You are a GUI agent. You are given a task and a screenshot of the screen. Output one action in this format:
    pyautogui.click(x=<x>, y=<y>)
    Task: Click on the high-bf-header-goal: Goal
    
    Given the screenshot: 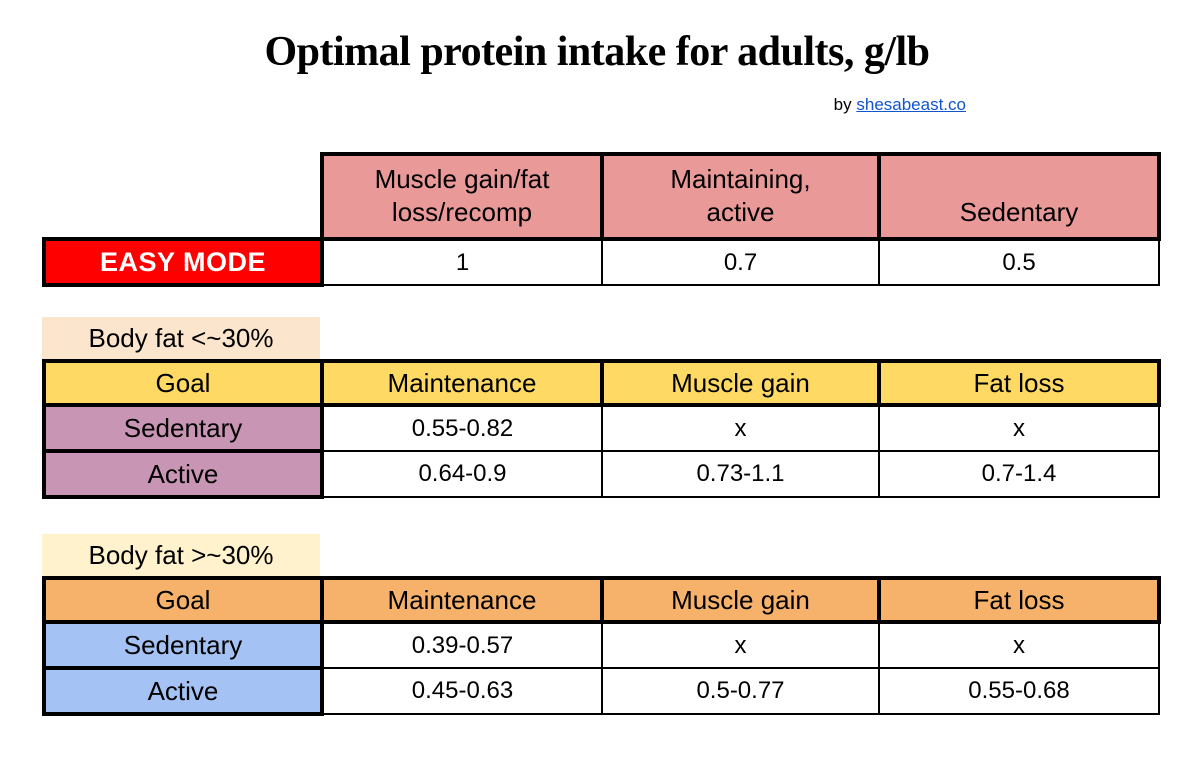 What is the action you would take?
    pyautogui.click(x=183, y=600)
    